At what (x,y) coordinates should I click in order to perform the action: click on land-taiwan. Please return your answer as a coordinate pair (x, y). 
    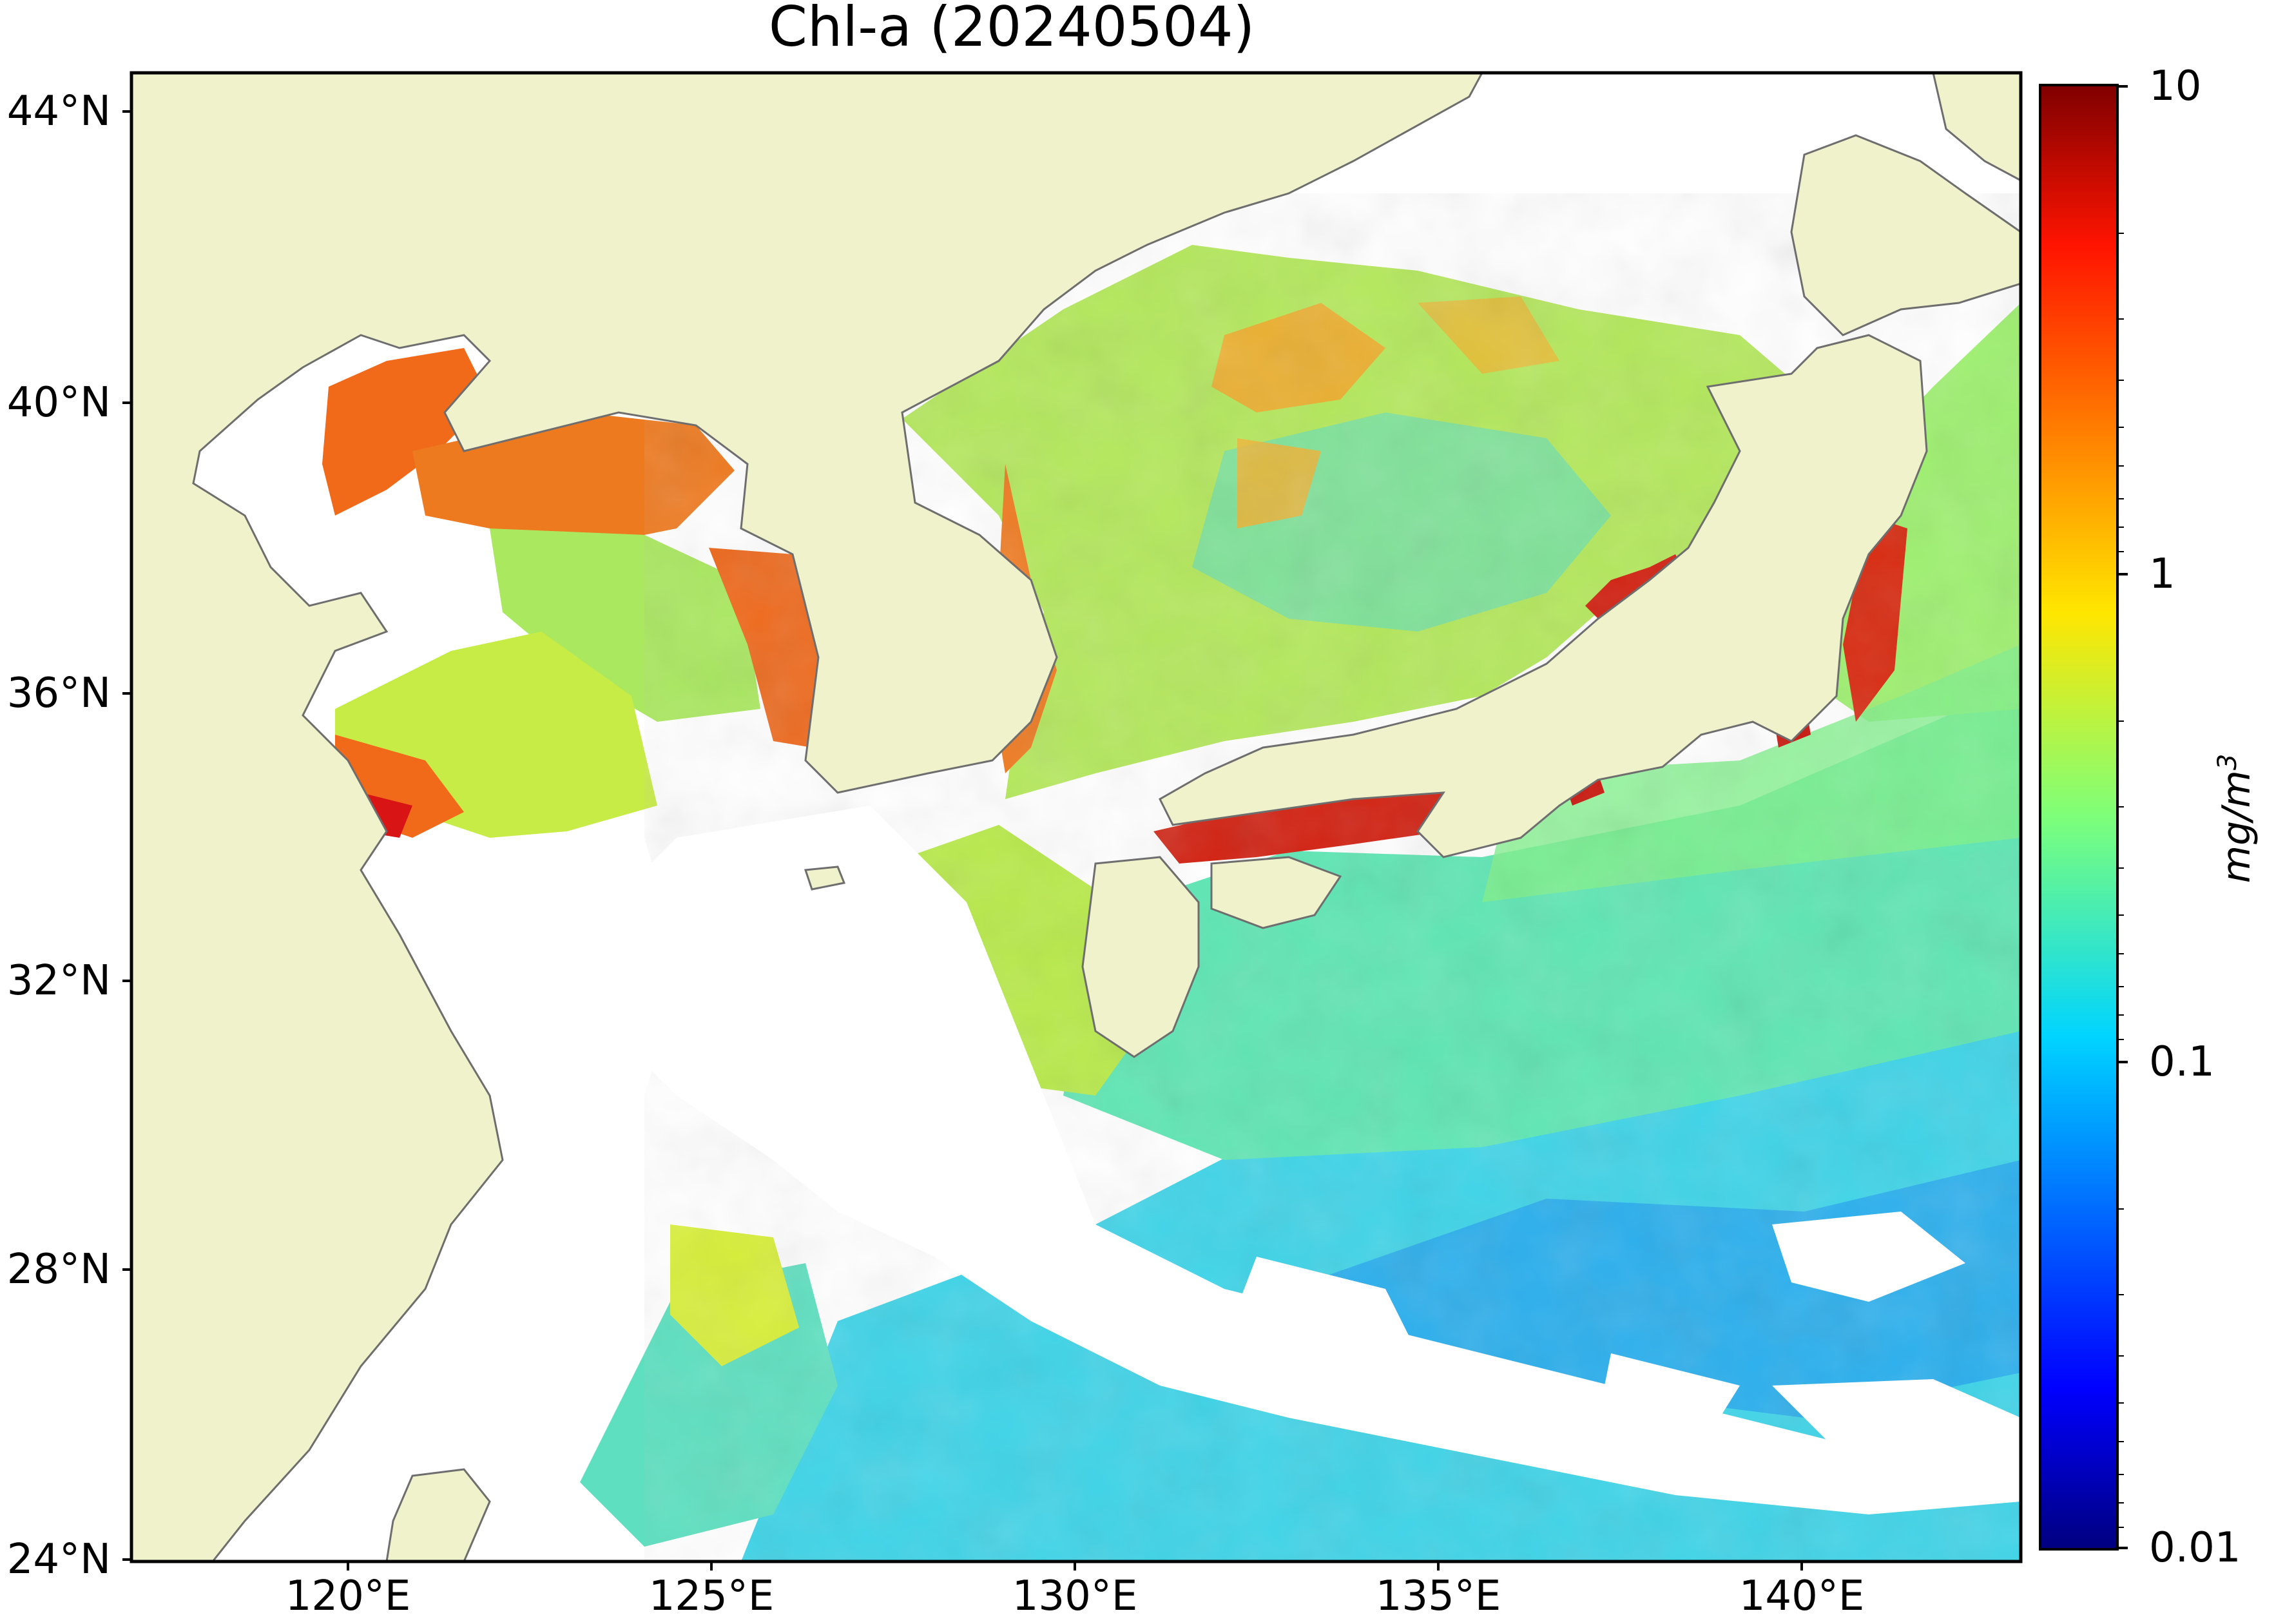
    Looking at the image, I should click on (438, 1514).